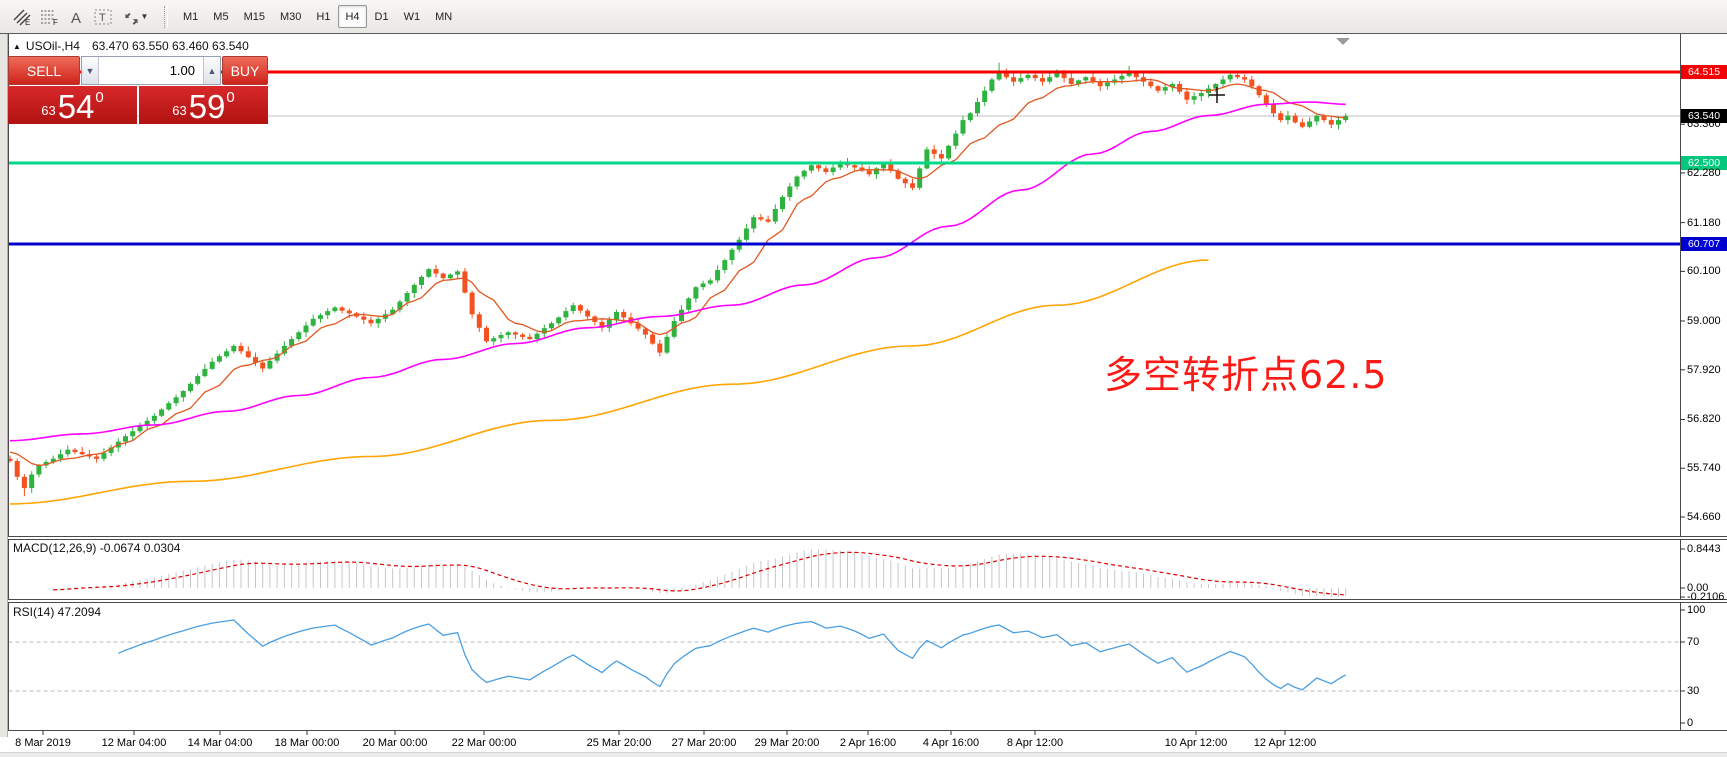 The image size is (1727, 757). Describe the element at coordinates (48, 110) in the screenshot. I see `sell-price-prefix: 63` at that location.